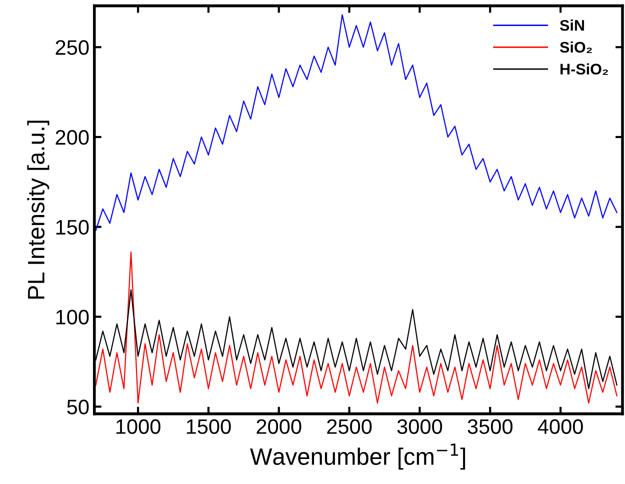 Image resolution: width=625 pixels, height=484 pixels. What do you see at coordinates (38, 209) in the screenshot?
I see `y-axis-title: PL Intensity [a.u.]` at bounding box center [38, 209].